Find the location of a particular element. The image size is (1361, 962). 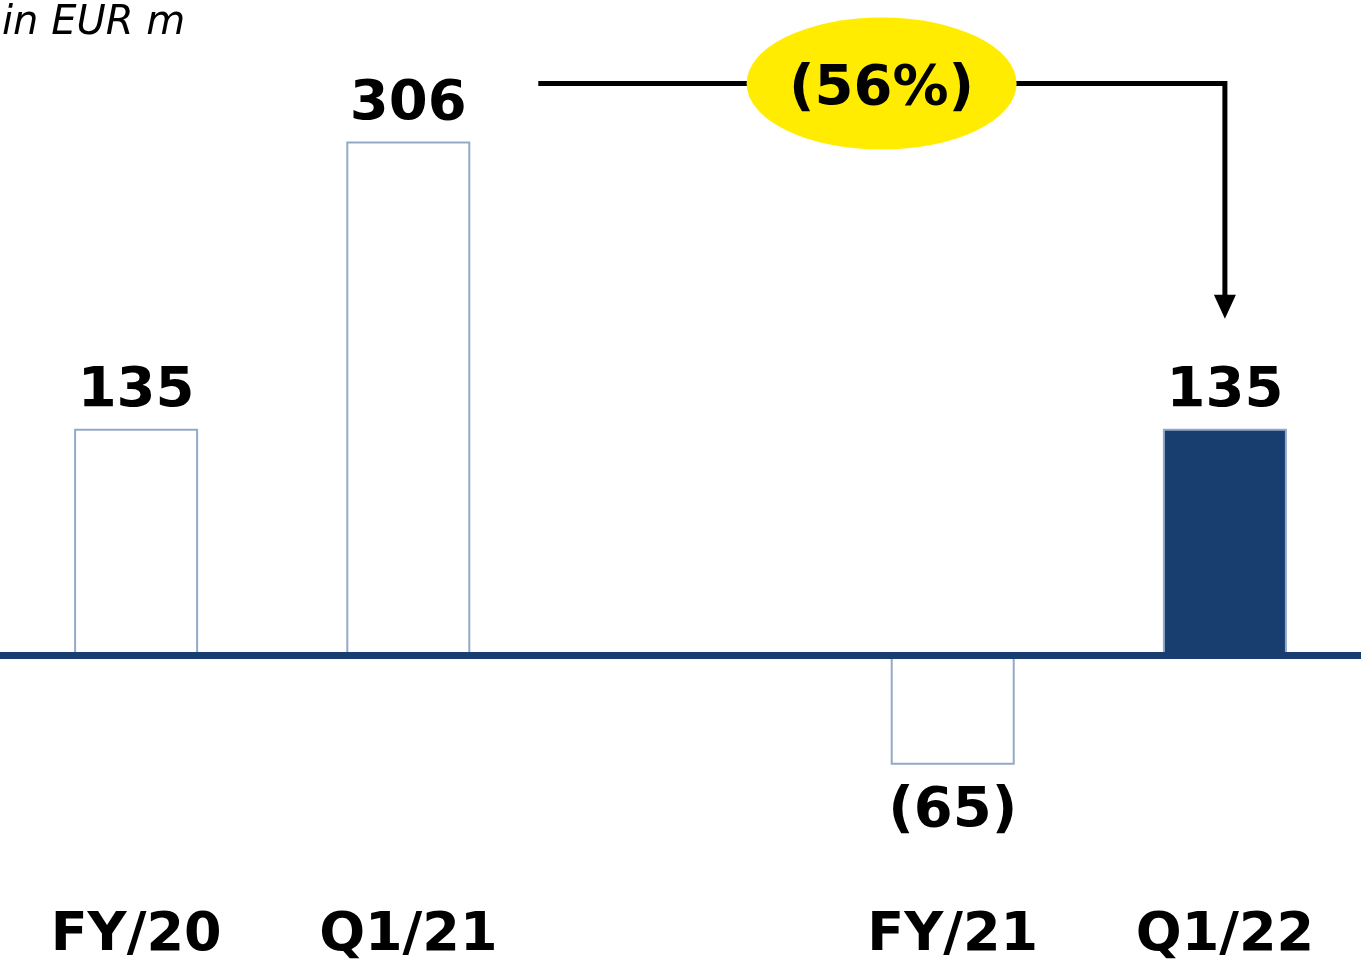

text: (56%) is located at coordinates (881, 84).